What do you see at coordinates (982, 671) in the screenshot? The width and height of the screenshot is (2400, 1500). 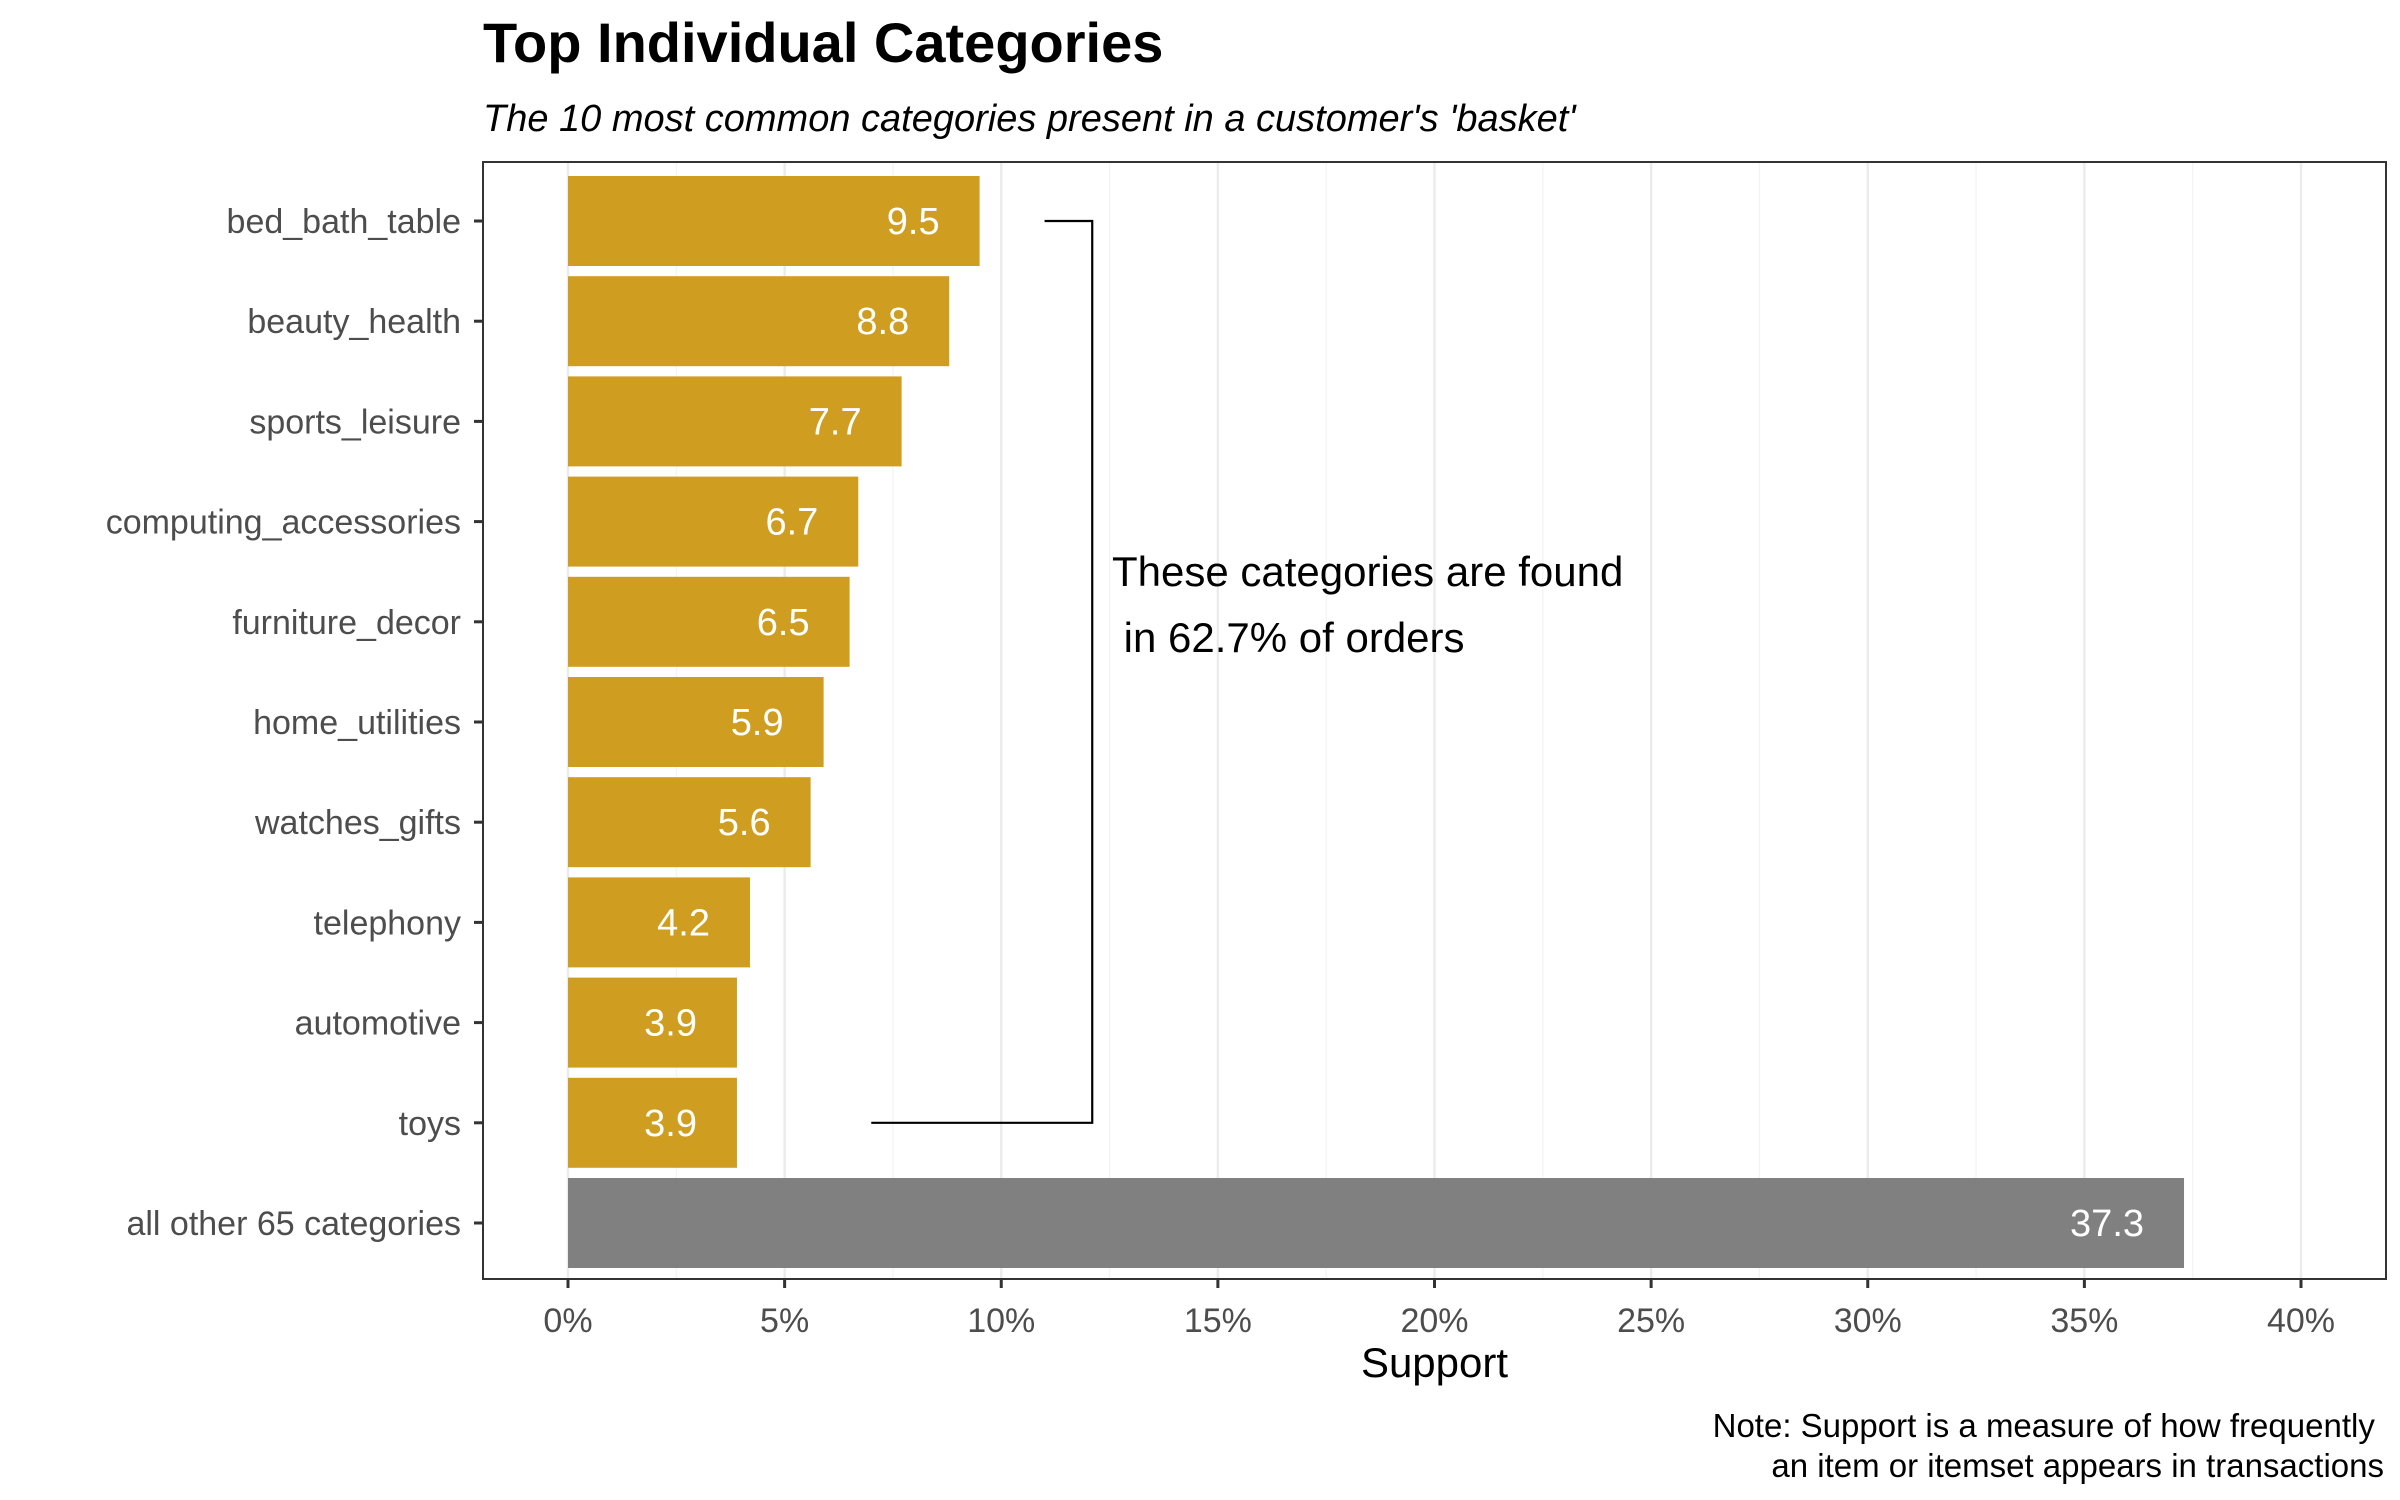 I see `annotation-bracket` at bounding box center [982, 671].